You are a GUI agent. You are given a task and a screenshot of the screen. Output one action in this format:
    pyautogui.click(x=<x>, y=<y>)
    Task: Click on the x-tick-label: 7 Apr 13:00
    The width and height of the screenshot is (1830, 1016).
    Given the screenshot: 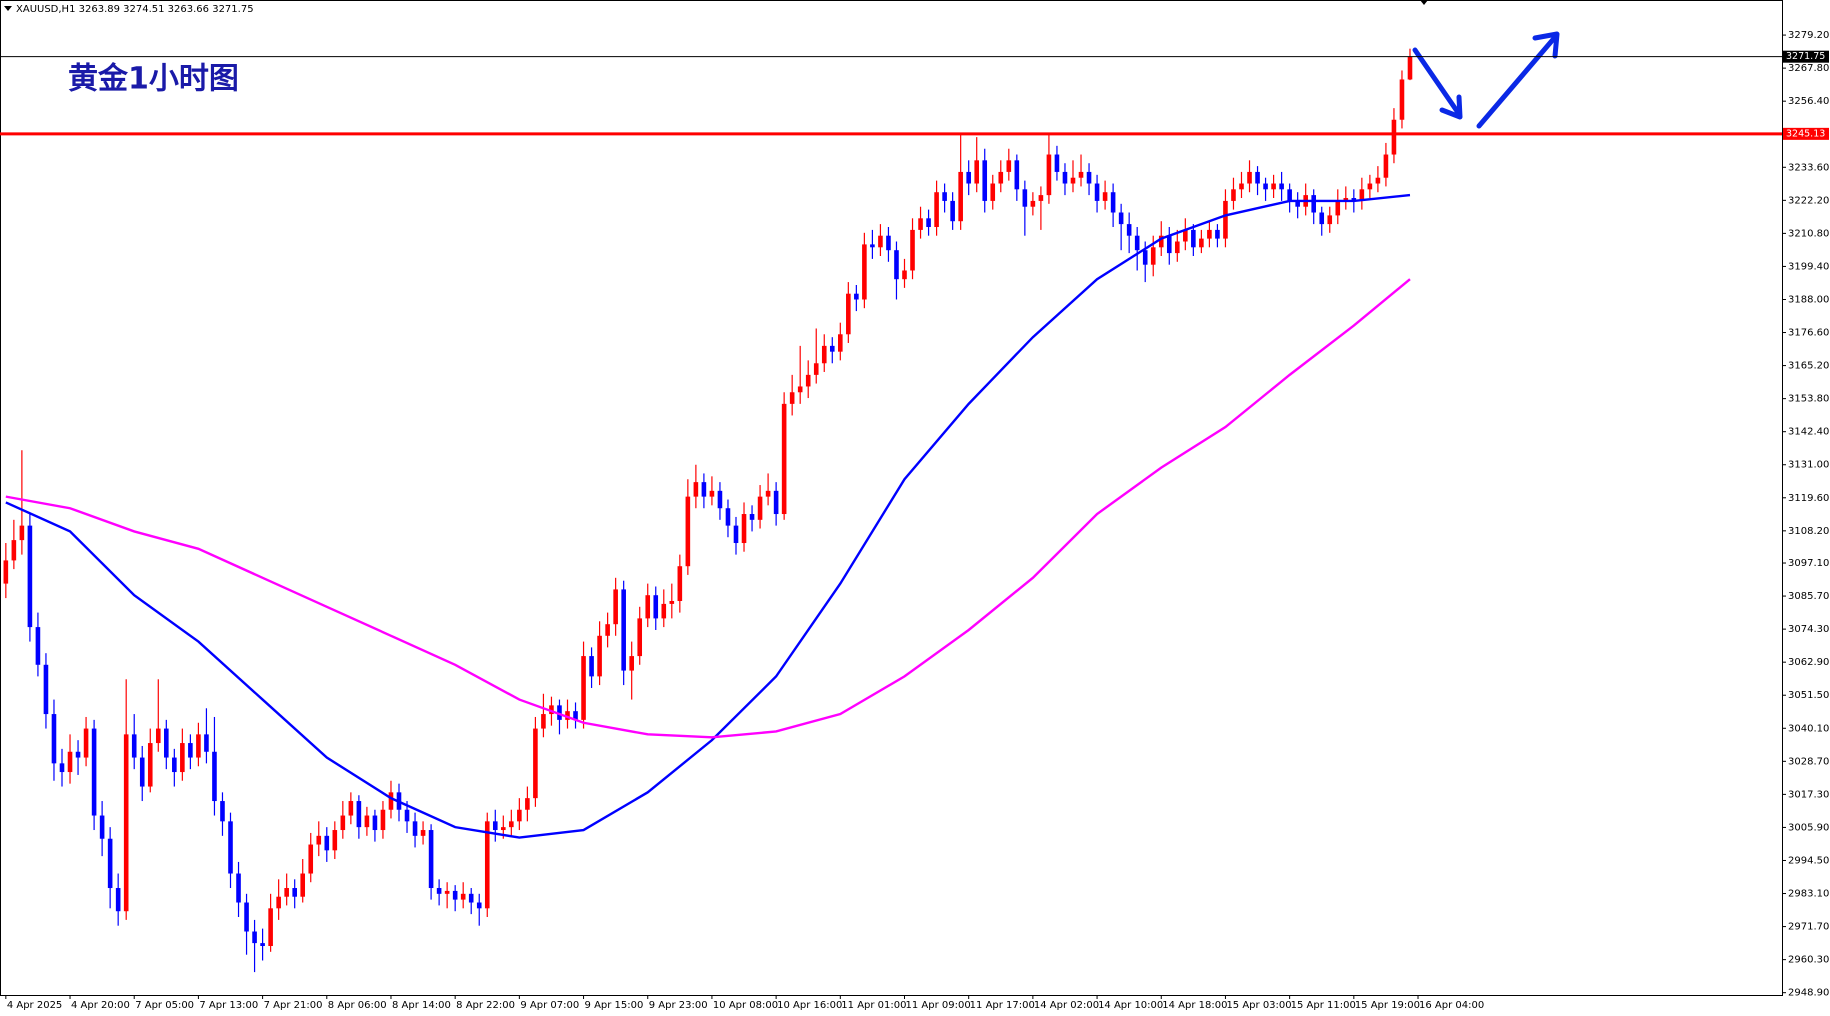 What is the action you would take?
    pyautogui.click(x=228, y=1005)
    